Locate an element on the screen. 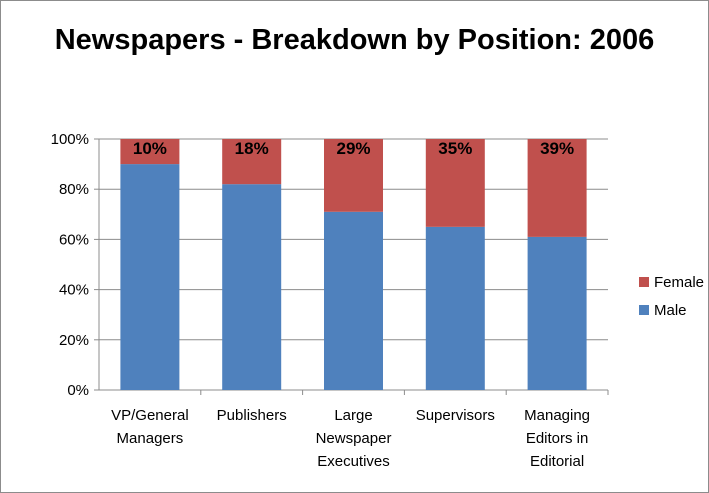 This screenshot has width=709, height=493. data-label: 35% is located at coordinates (455, 148).